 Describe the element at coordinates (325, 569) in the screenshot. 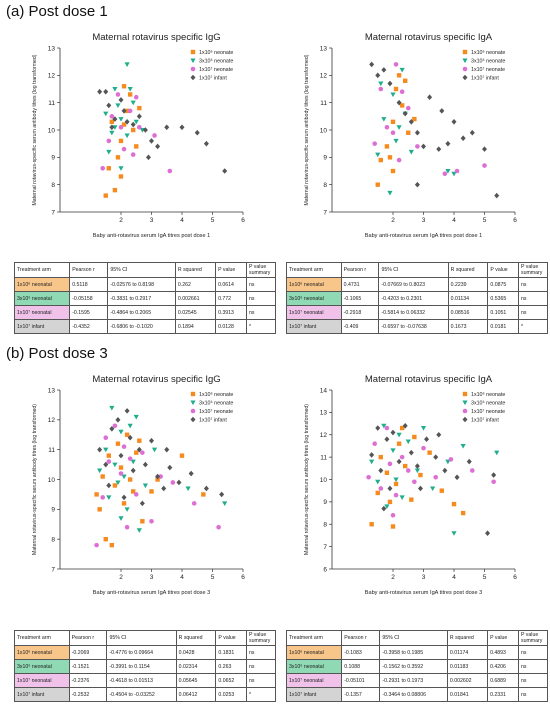

I see `y-tick-label: 6` at that location.